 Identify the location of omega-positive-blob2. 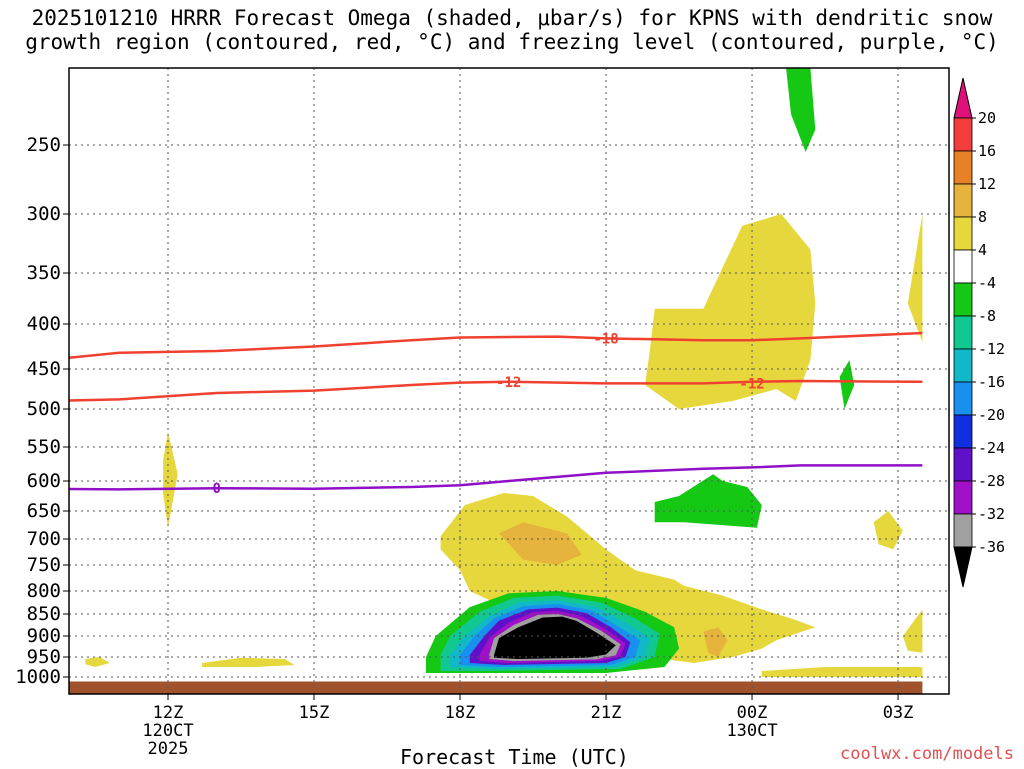
(248, 662).